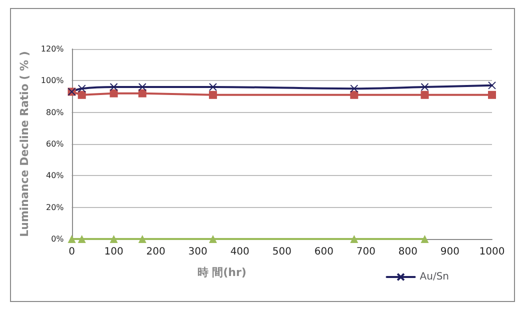 This screenshot has height=310, width=521. Describe the element at coordinates (366, 252) in the screenshot. I see `x-tick-label: 700` at that location.